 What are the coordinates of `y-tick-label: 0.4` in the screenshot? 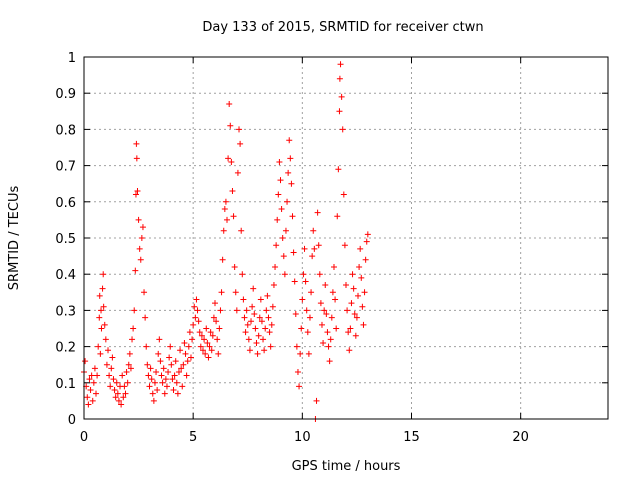 It's located at (65, 275).